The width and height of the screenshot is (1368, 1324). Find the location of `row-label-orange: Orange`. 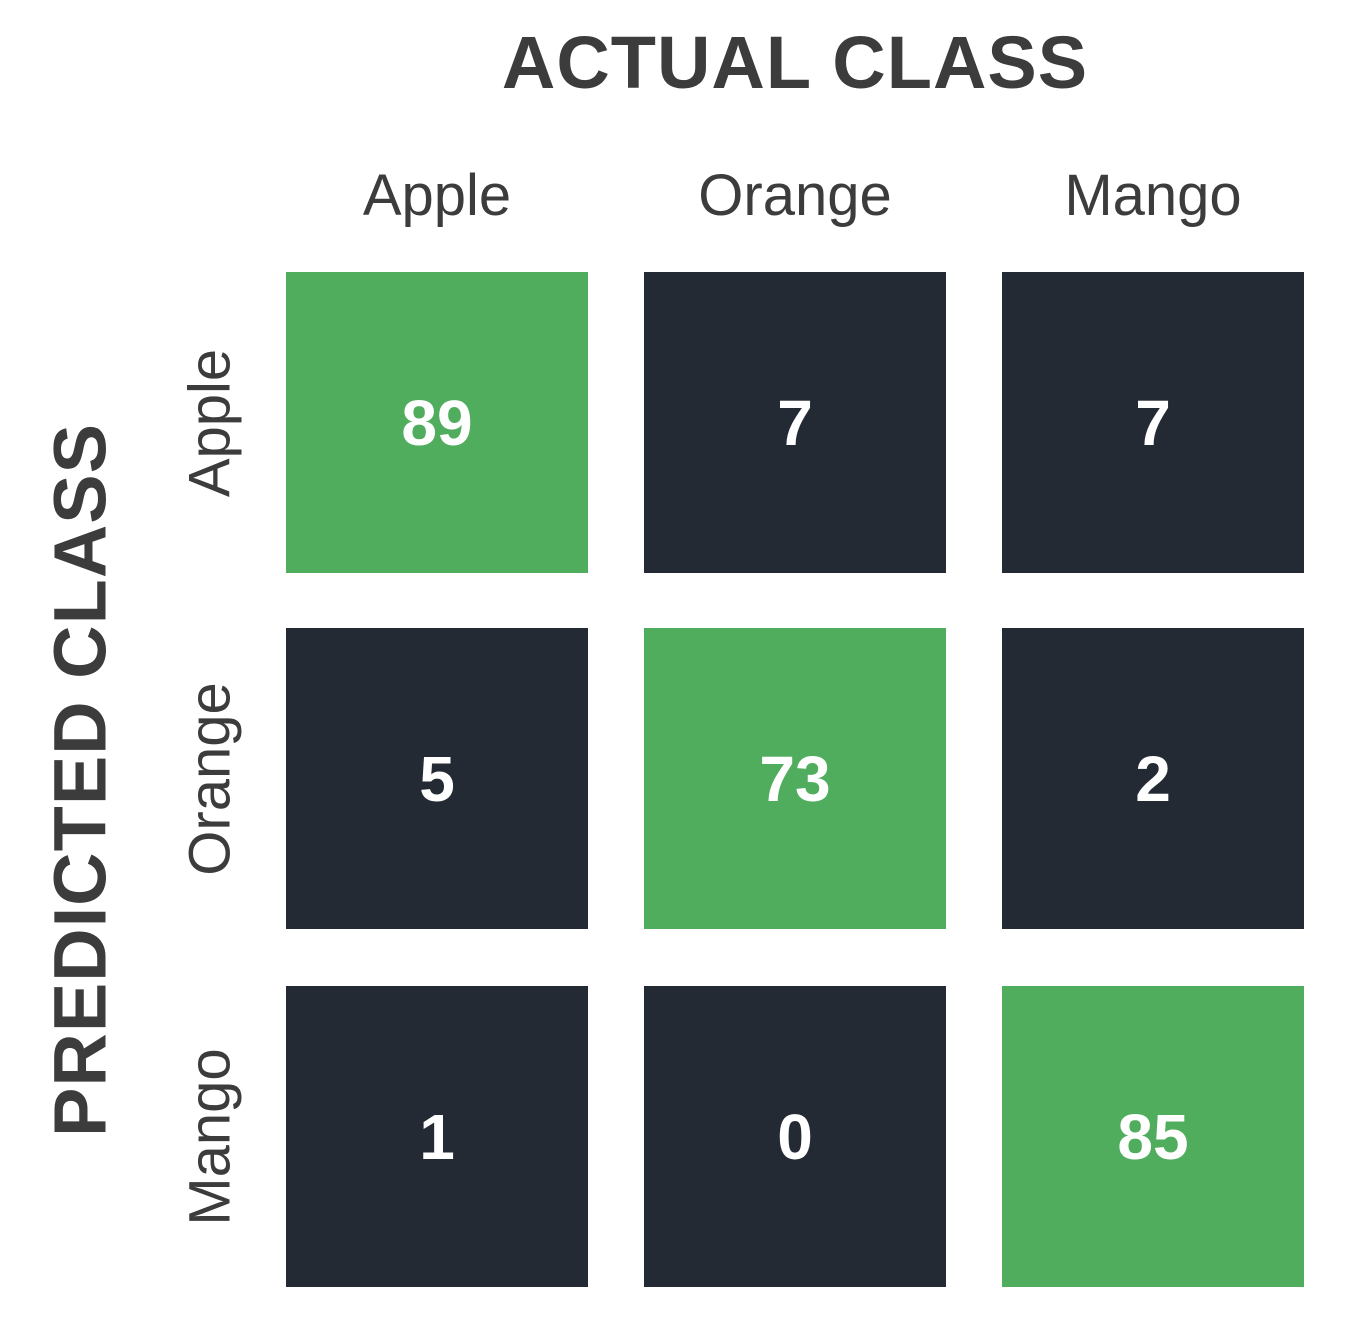

row-label-orange: Orange is located at coordinates (210, 779).